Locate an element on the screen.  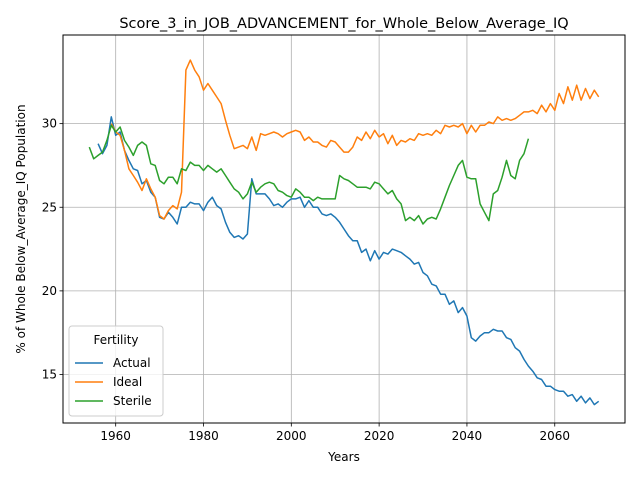
y-axis: 15 20 25 30 is located at coordinates (52, 249).